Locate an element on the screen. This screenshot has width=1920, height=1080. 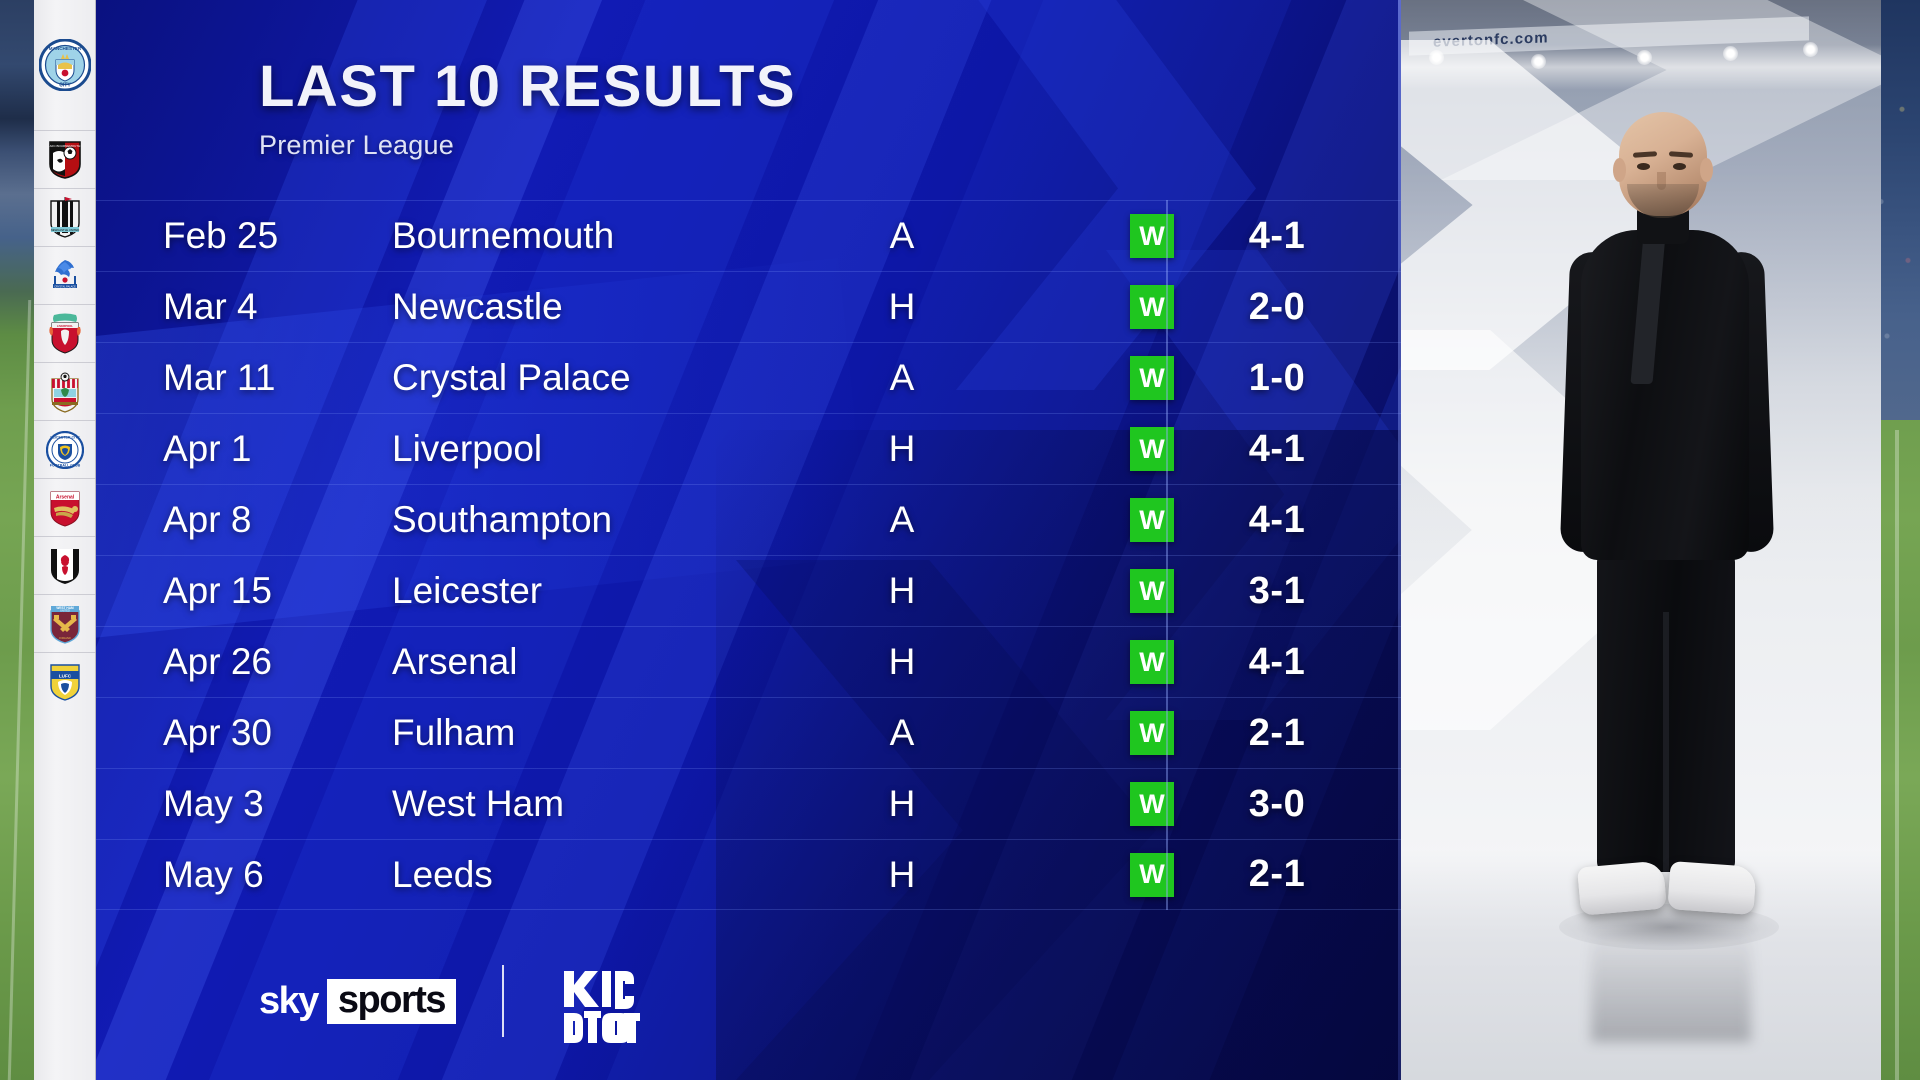
crest-leeds: LUFC is located at coordinates (64, 681).